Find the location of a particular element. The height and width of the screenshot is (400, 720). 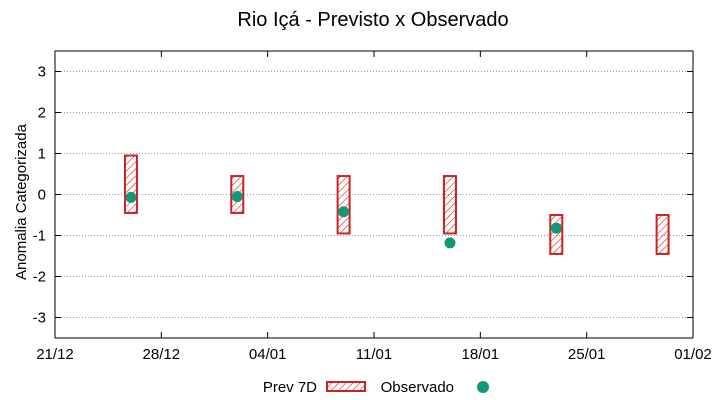

x-tick-label: 04/01 is located at coordinates (268, 354).